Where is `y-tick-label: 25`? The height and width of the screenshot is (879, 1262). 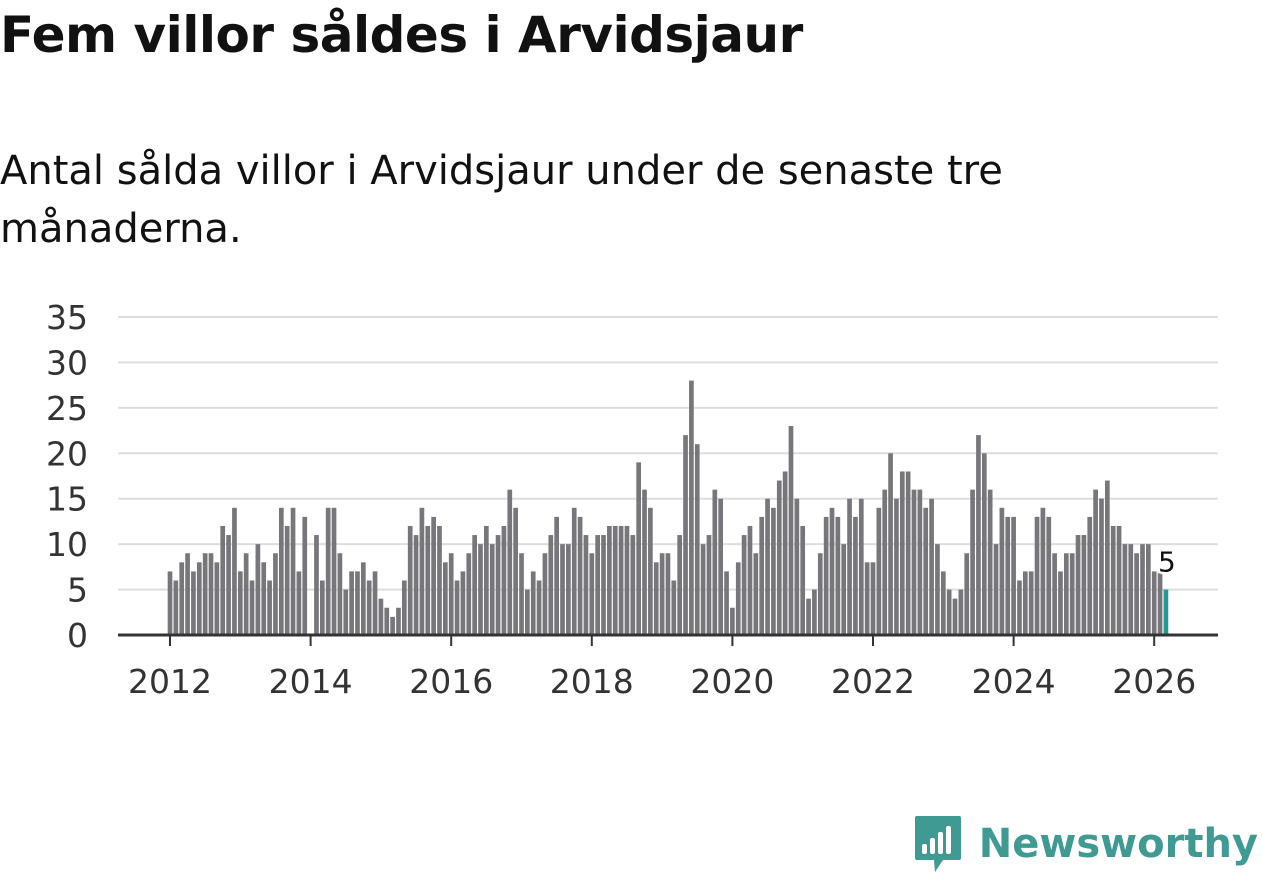 y-tick-label: 25 is located at coordinates (67, 408).